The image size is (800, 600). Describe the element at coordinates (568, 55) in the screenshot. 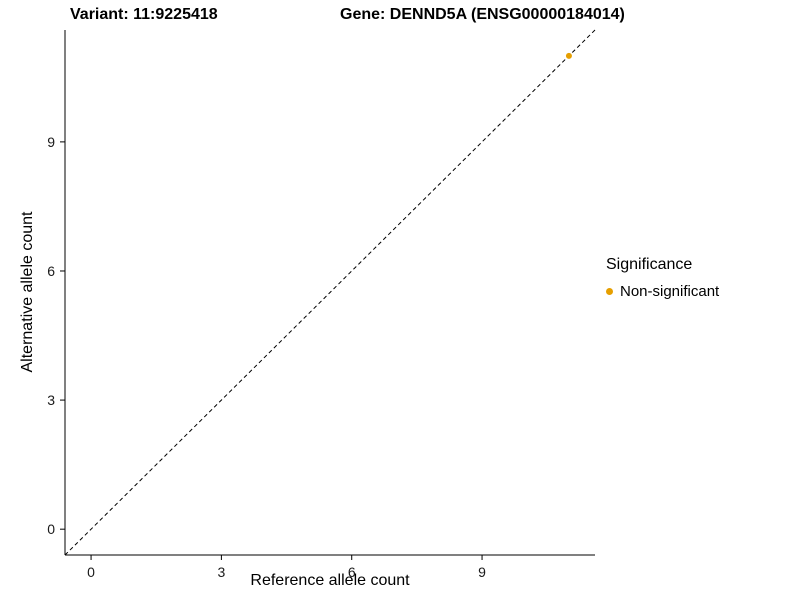

I see `data-point` at that location.